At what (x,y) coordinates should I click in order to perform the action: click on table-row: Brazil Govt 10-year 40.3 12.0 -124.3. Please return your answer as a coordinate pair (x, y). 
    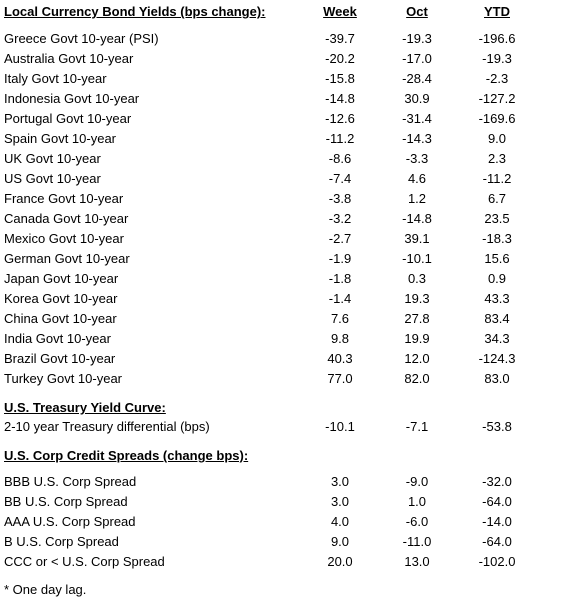
    Looking at the image, I should click on (286, 359).